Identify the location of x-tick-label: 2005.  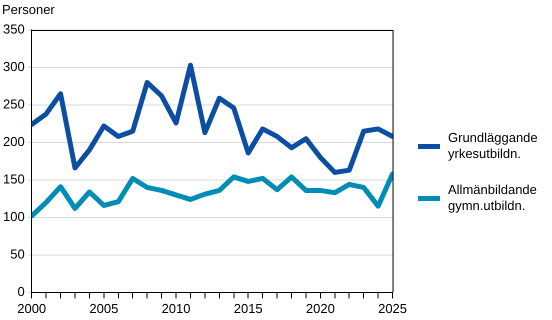
(103, 308).